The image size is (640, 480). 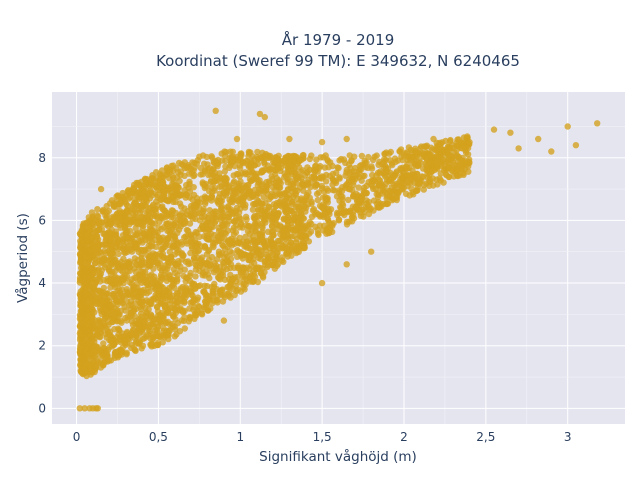 What do you see at coordinates (158, 437) in the screenshot?
I see `x-tick-label: 0,5` at bounding box center [158, 437].